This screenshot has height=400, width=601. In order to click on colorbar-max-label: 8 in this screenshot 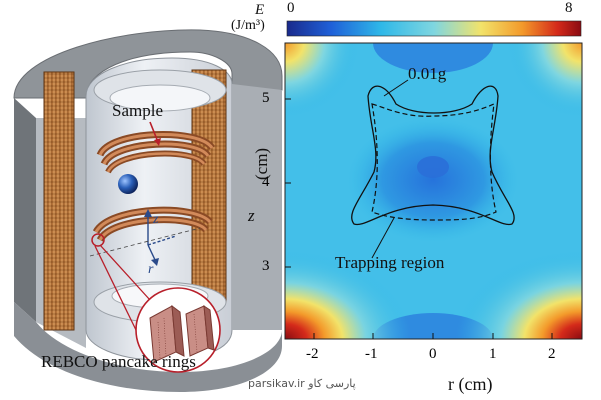, I will do `click(569, 8)`.